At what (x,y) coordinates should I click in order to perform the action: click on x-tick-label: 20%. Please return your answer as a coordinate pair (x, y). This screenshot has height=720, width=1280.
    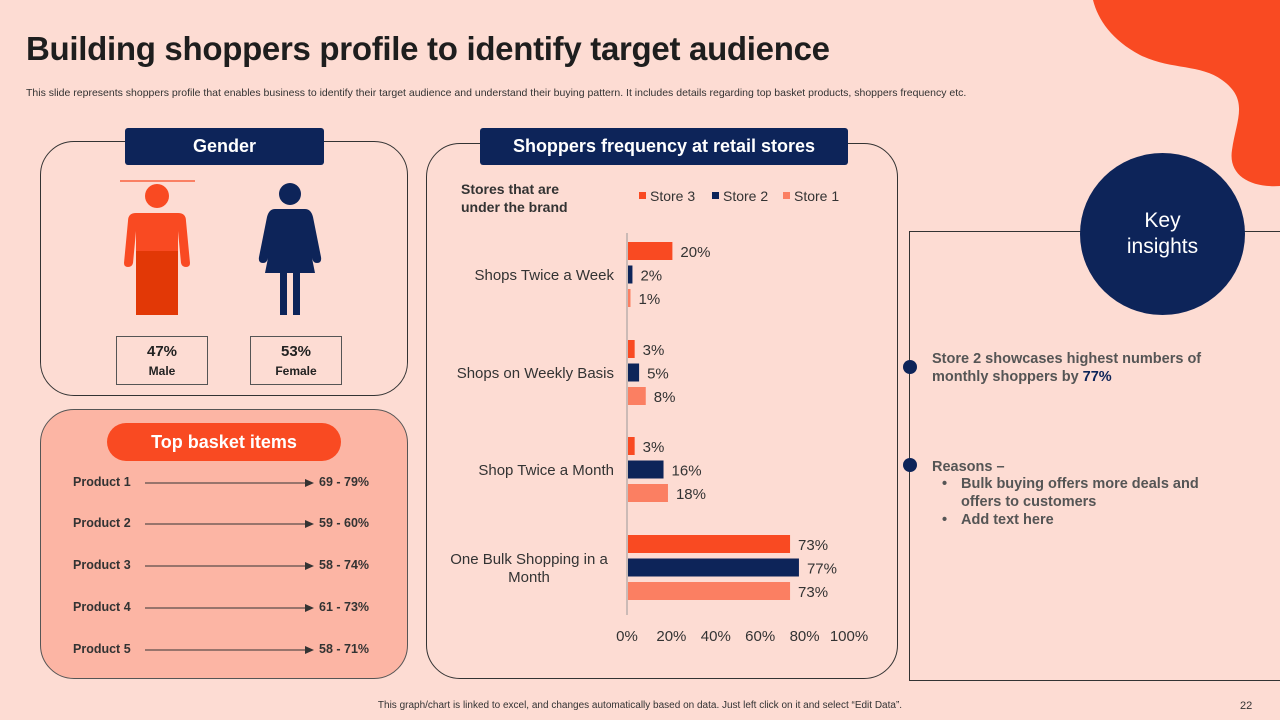
    Looking at the image, I should click on (671, 636).